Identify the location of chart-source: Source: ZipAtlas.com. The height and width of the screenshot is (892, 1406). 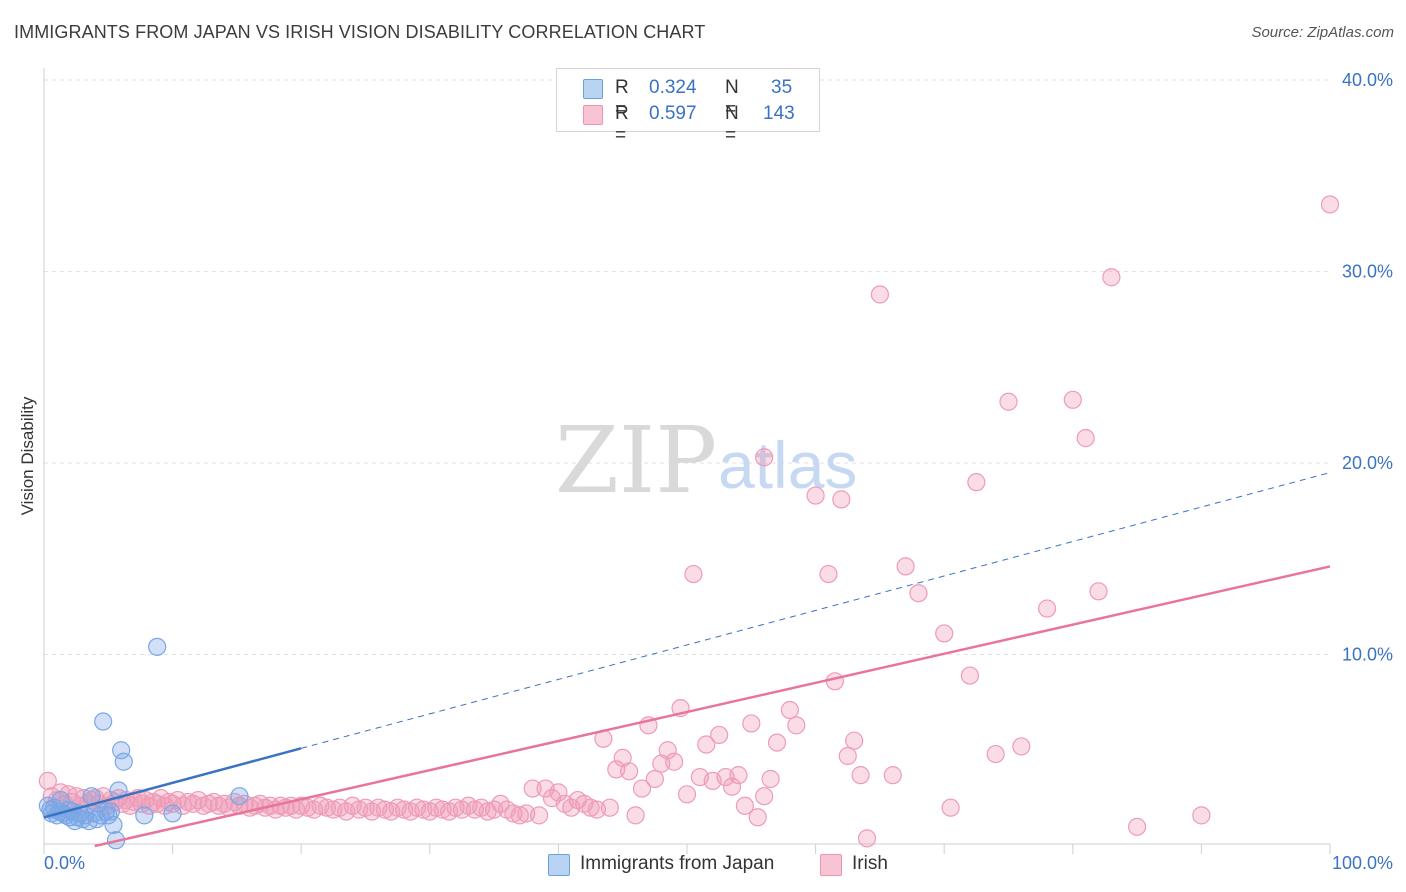
(1322, 32).